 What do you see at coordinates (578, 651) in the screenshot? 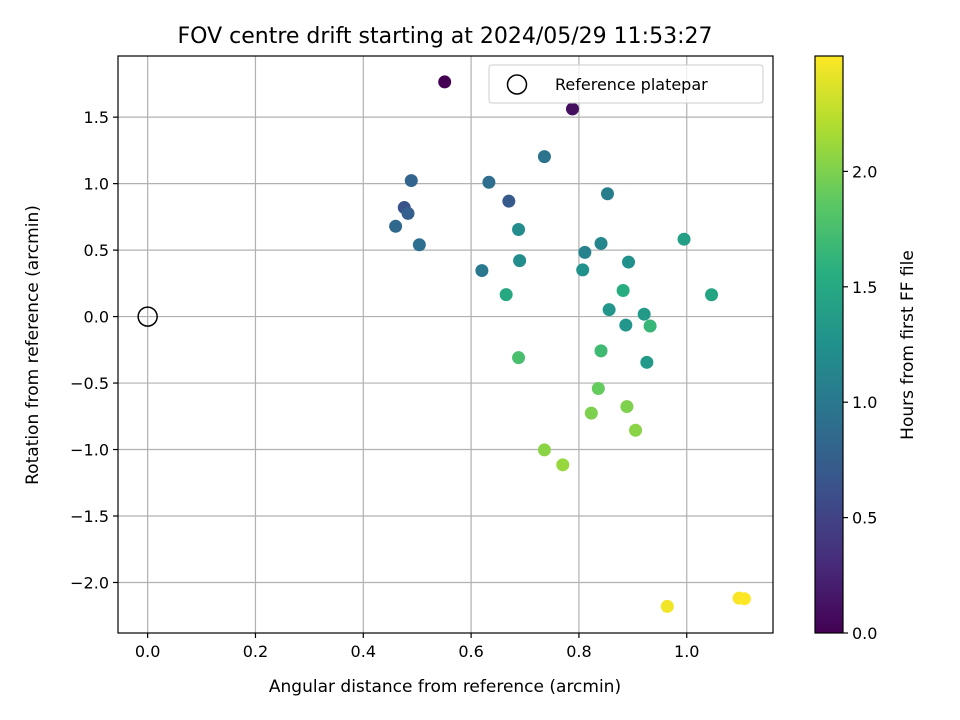
I see `x-tick-label: 0.8` at bounding box center [578, 651].